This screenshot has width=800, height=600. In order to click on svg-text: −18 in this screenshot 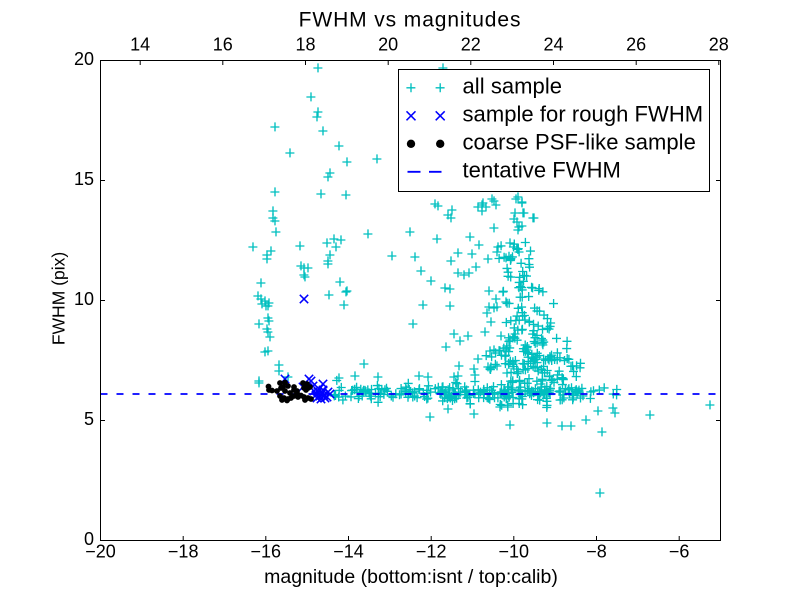, I will do `click(183, 552)`.